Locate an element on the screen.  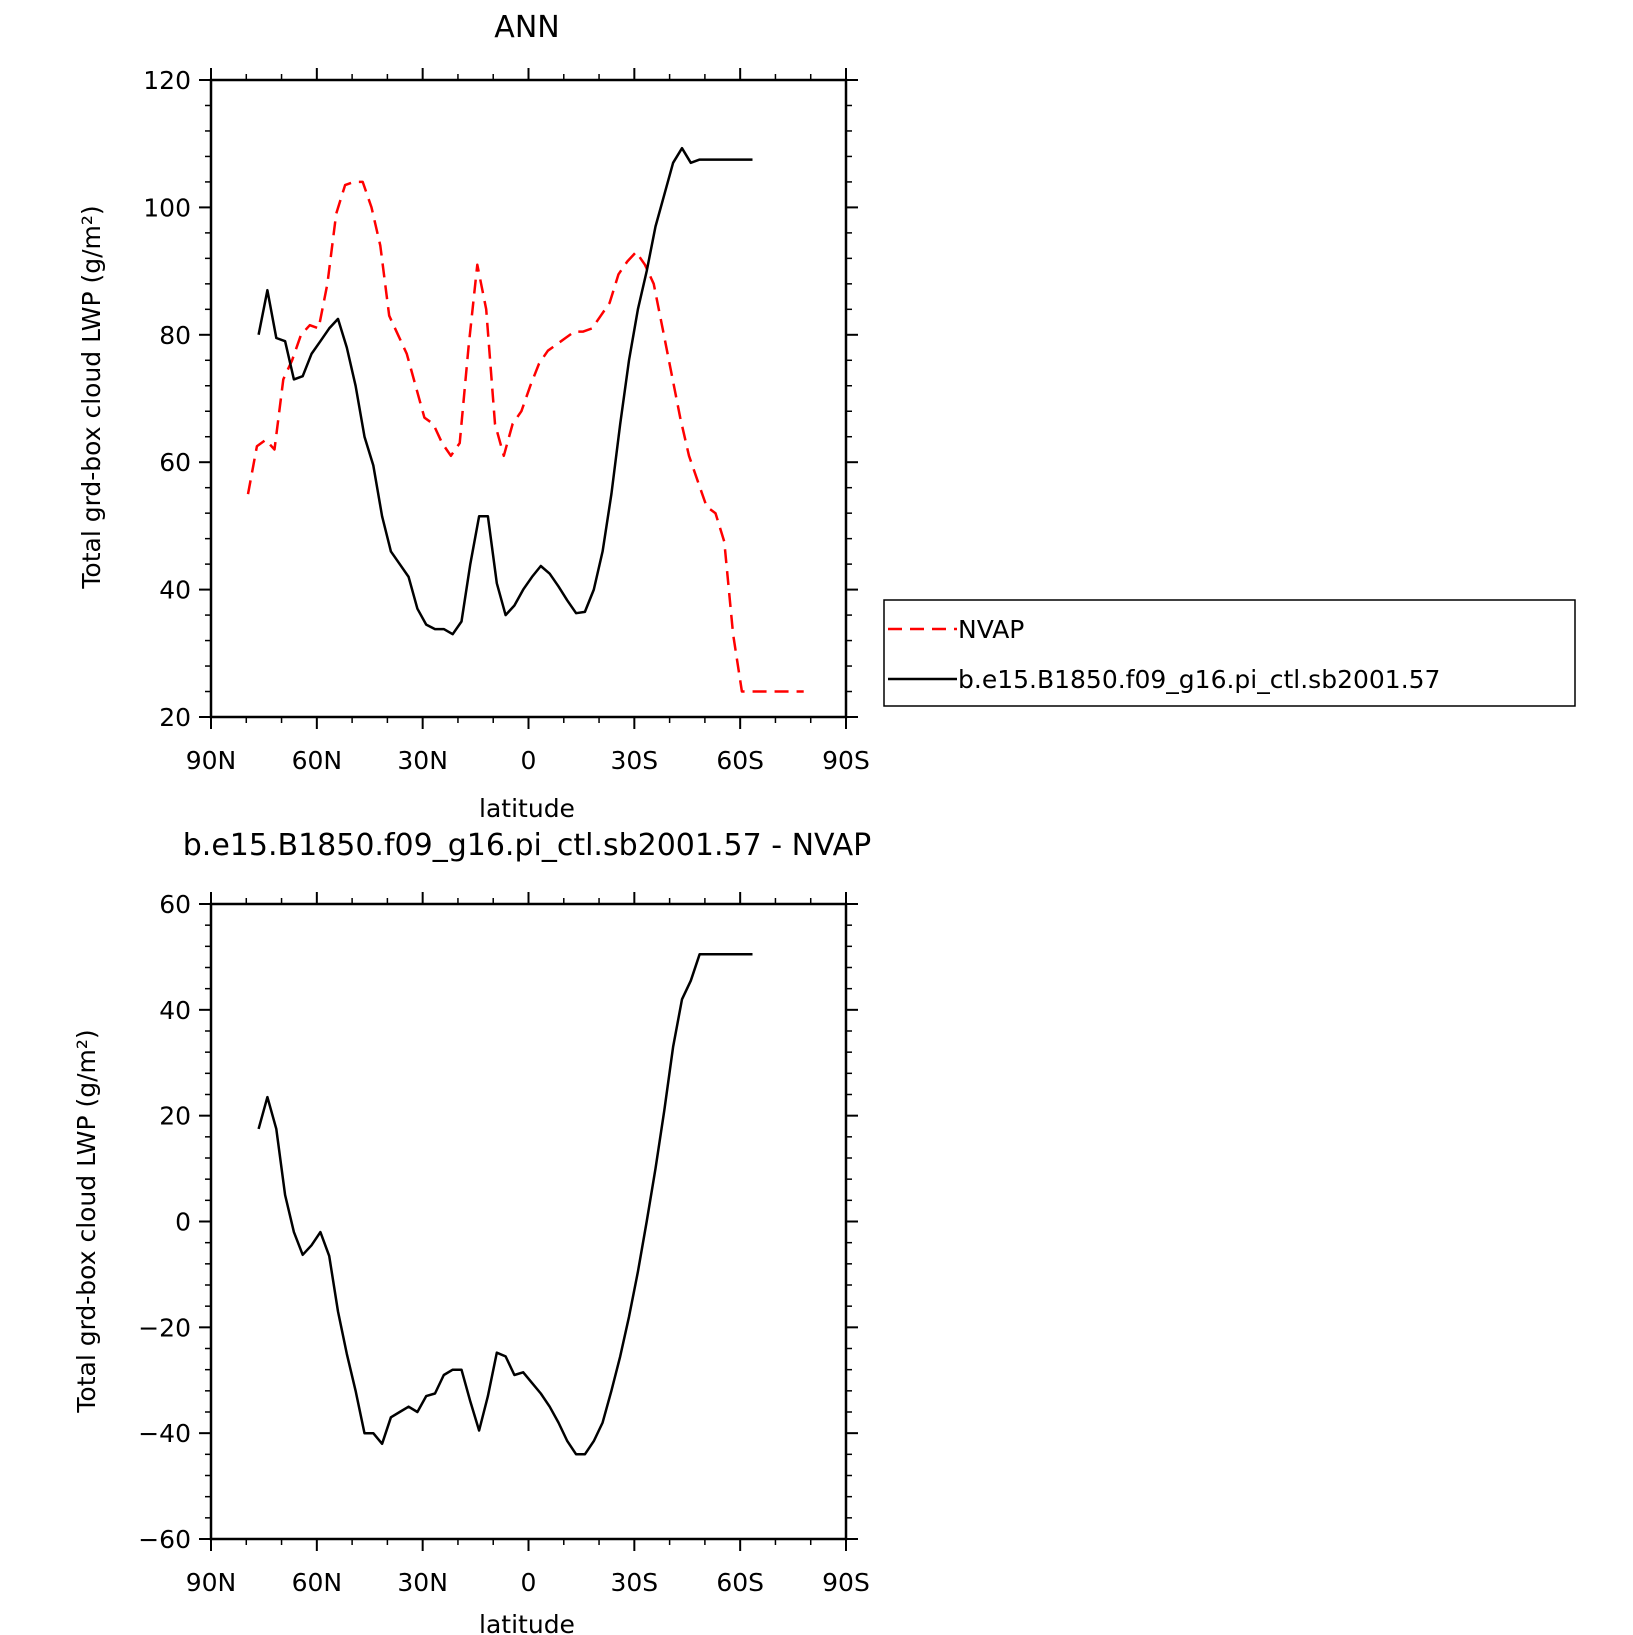
top-x-tick-labels: 90N 60N 30N 0 30S 60S 90S is located at coordinates (528, 760).